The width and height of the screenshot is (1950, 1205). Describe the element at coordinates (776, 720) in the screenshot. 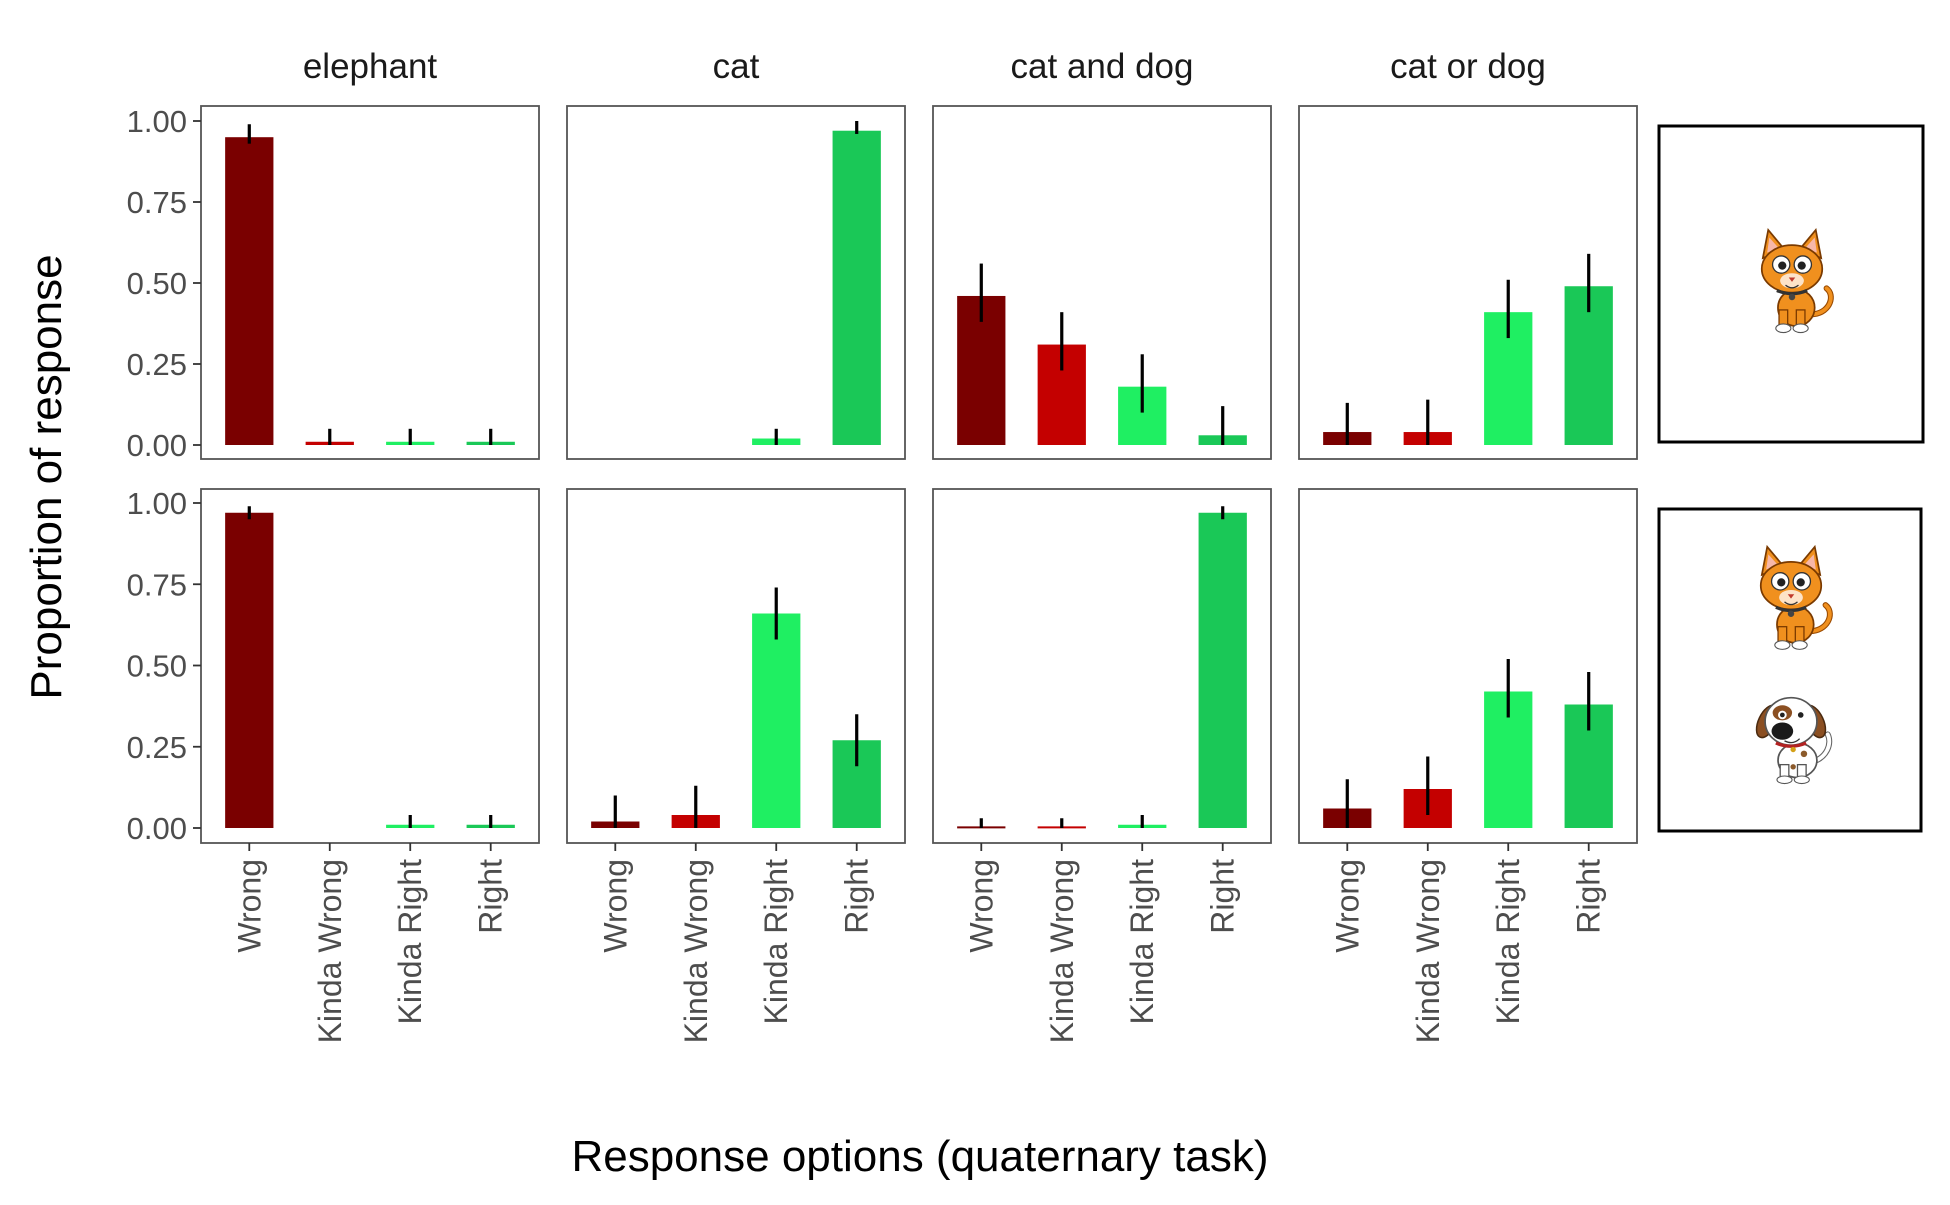

I see `bar-kinda-right` at that location.